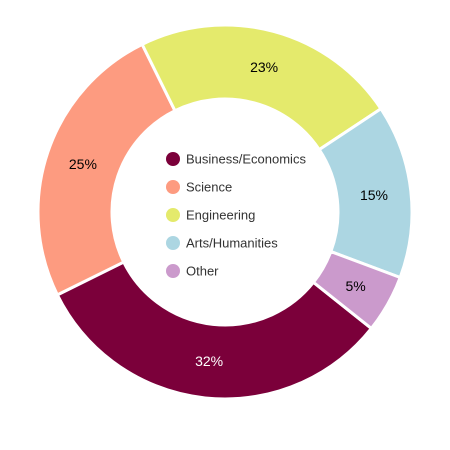 This screenshot has width=450, height=450. What do you see at coordinates (209, 187) in the screenshot?
I see `legend-label: Science` at bounding box center [209, 187].